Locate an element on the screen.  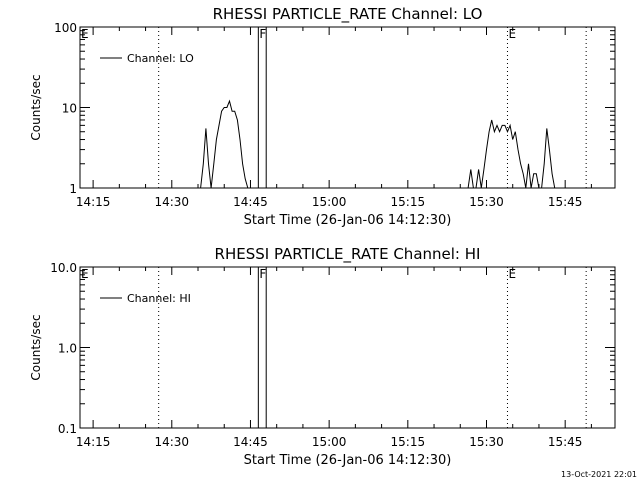
generation-timestamp: 13-Oct-2021 22:01 is located at coordinates (599, 474).